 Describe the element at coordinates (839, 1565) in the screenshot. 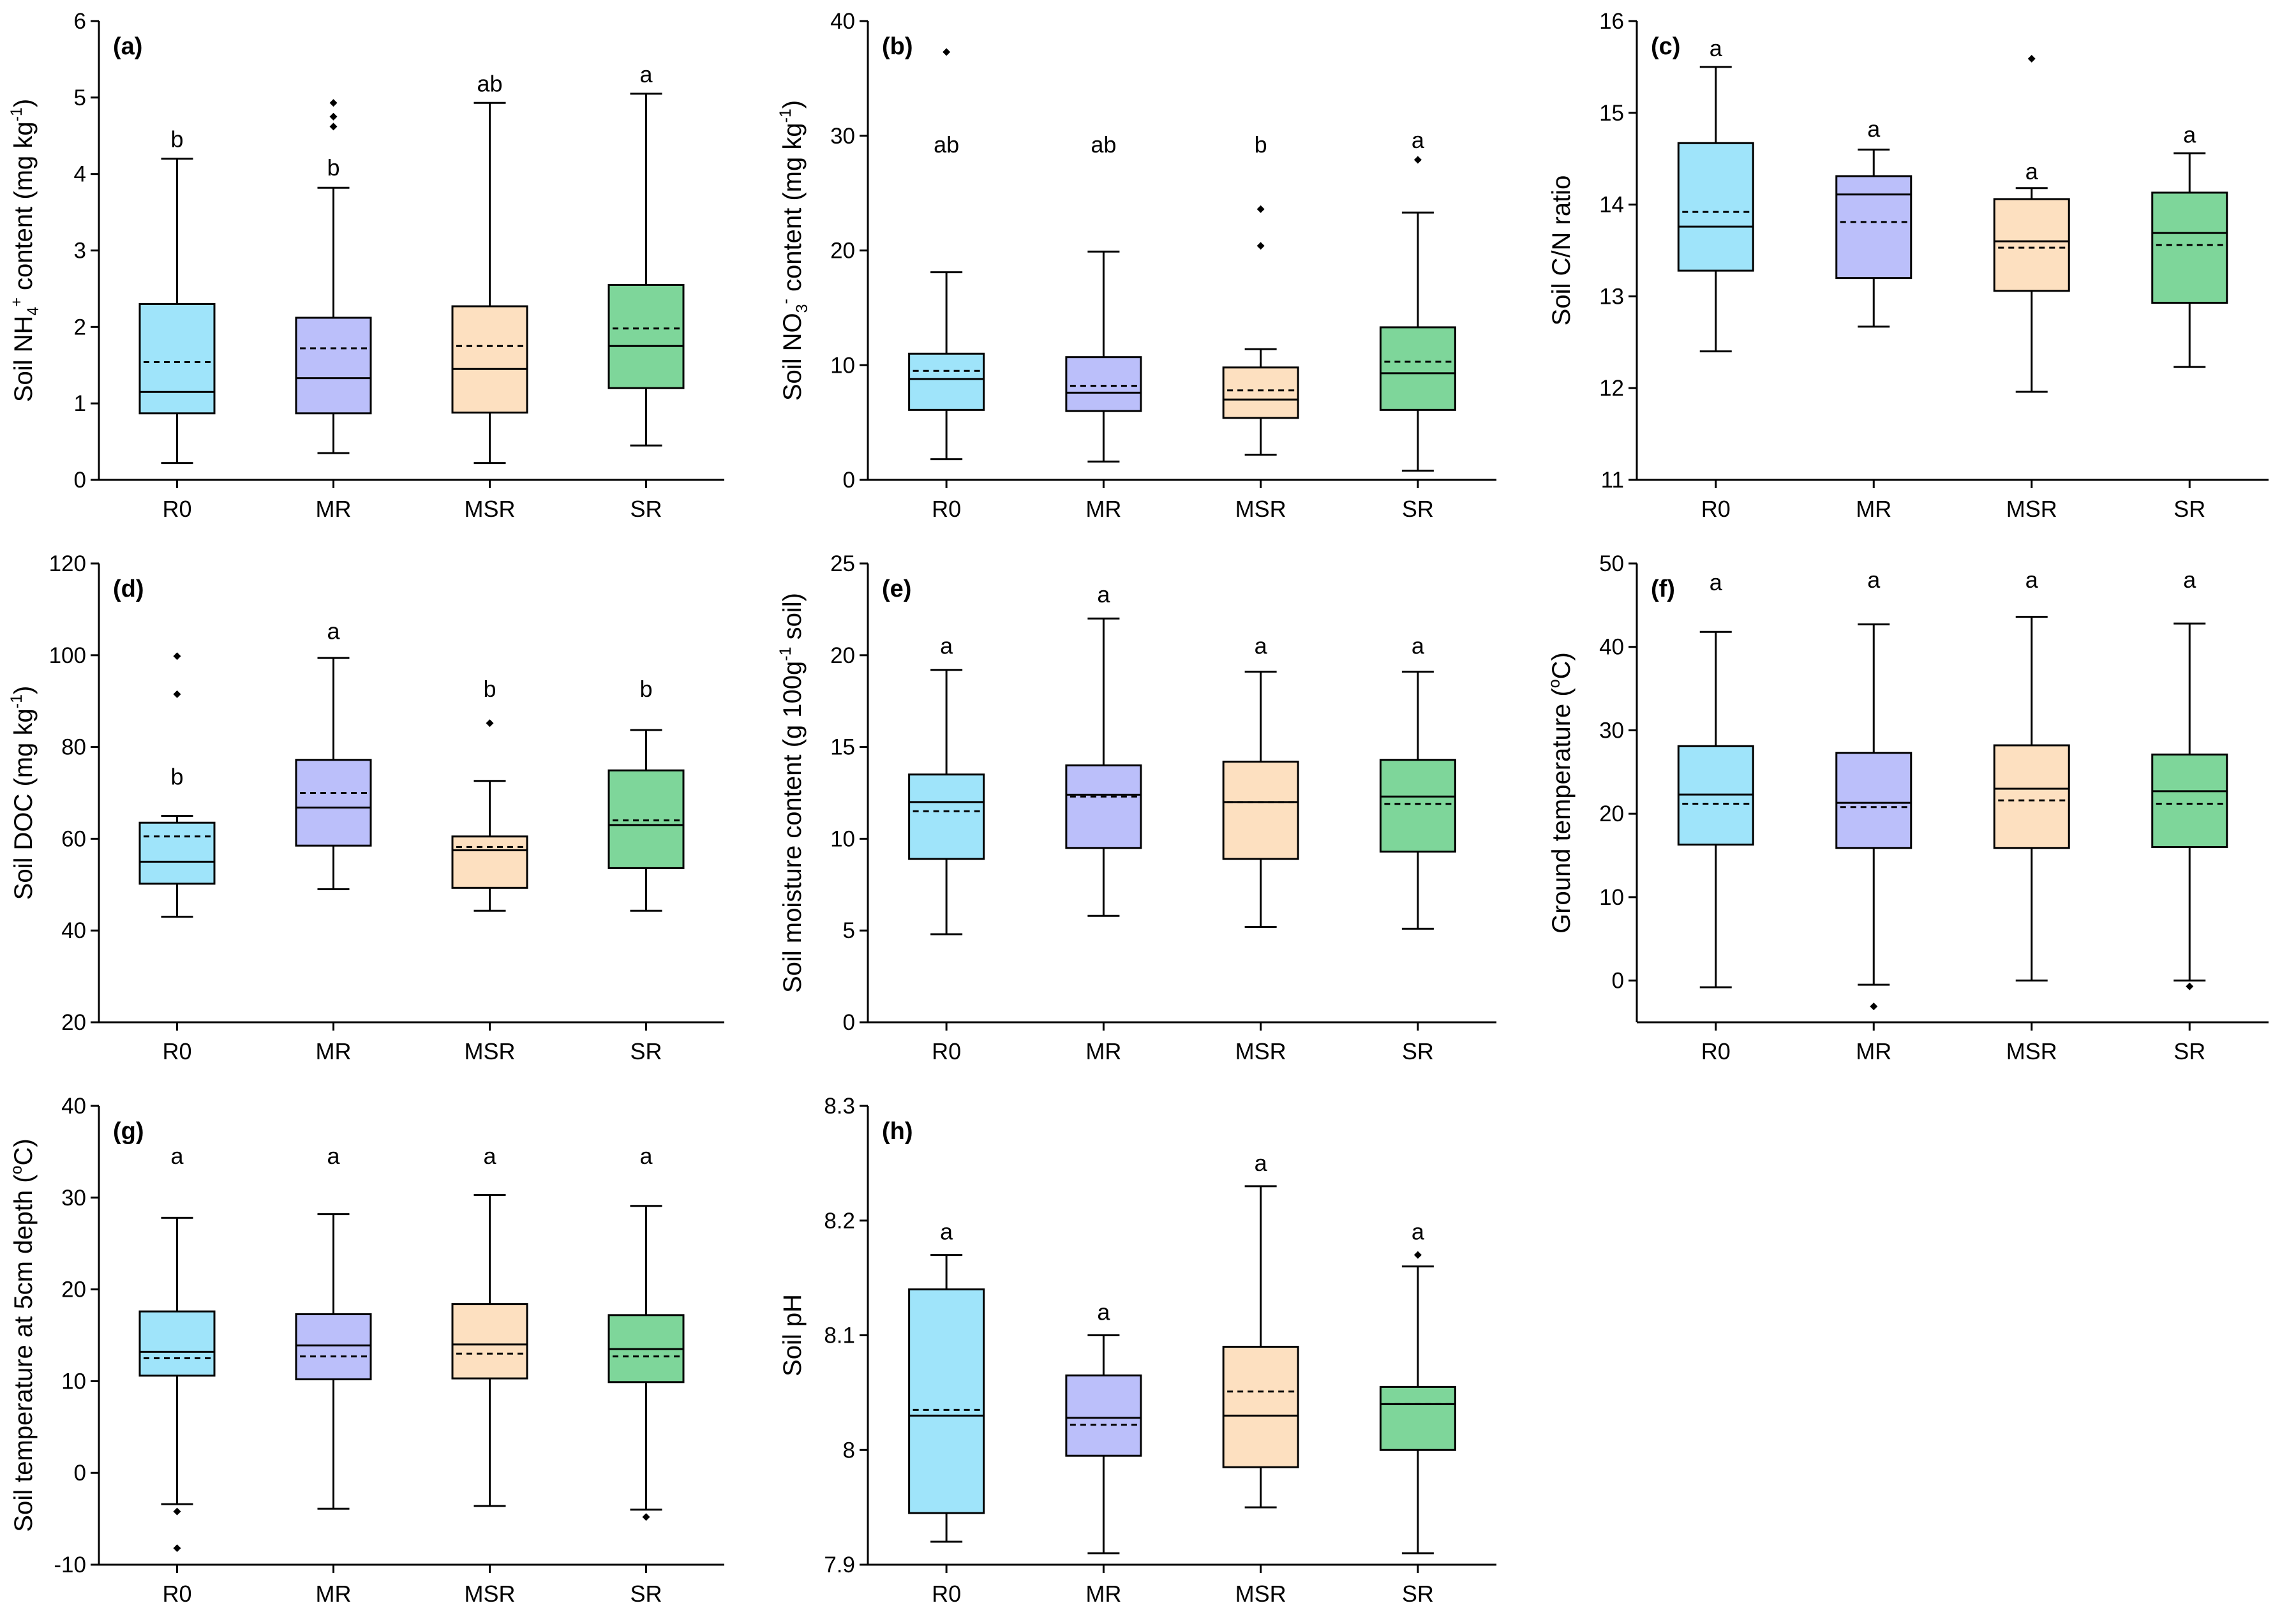

I see `y-tick-label: 7.9` at that location.